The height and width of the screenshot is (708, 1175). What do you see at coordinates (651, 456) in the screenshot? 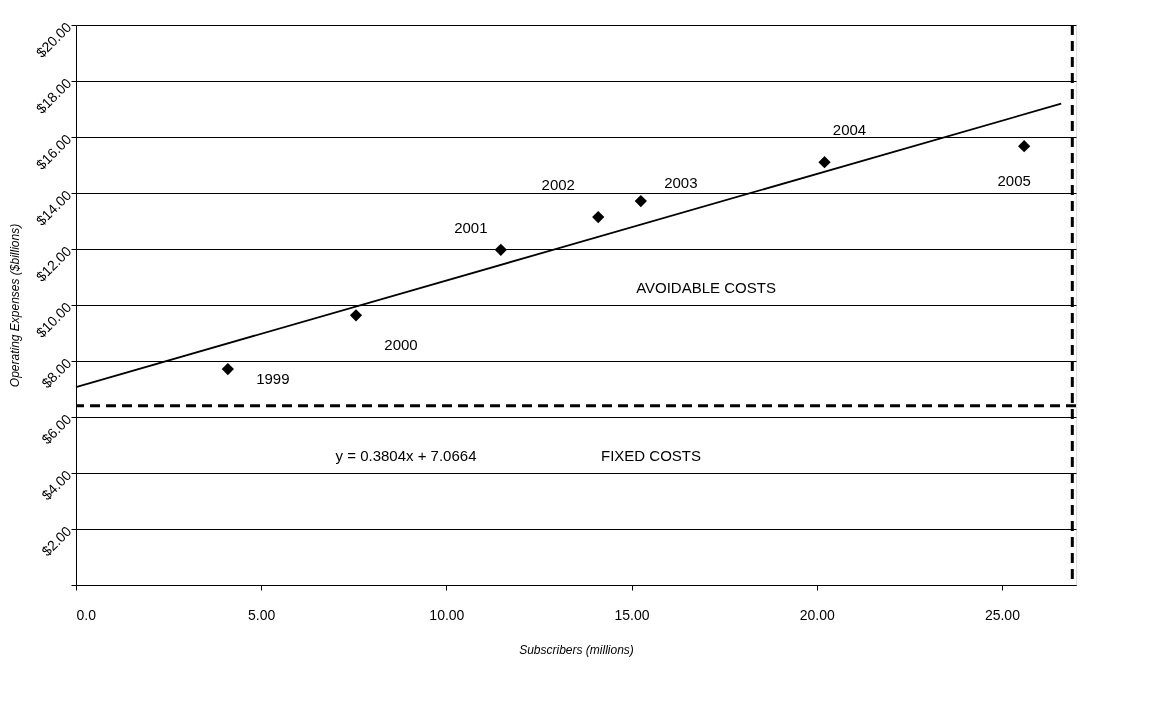
I see `annotation: FIXED COSTS` at bounding box center [651, 456].